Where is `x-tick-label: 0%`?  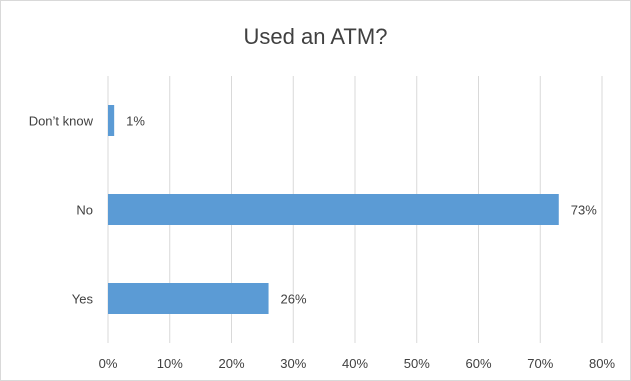 x-tick-label: 0% is located at coordinates (108, 363).